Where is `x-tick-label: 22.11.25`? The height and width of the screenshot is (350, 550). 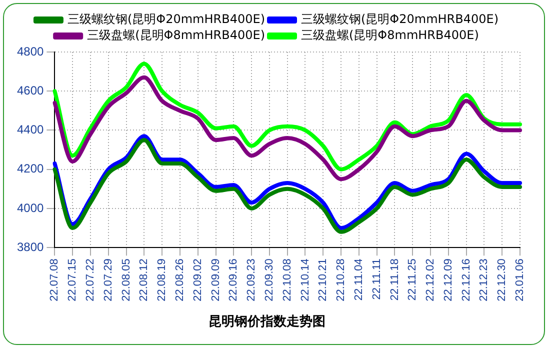 x-tick-label: 22.11.25 is located at coordinates (412, 279).